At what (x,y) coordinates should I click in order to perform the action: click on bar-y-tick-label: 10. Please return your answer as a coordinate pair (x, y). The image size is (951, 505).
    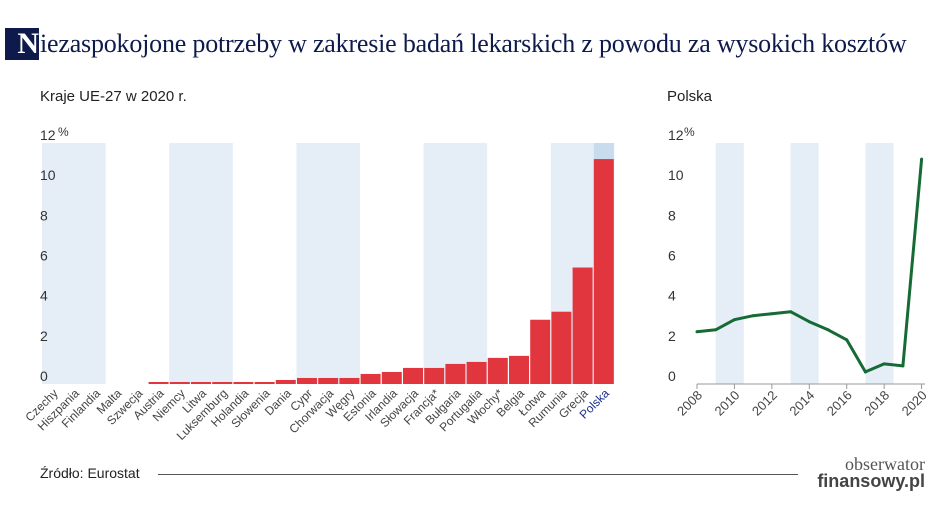
    Looking at the image, I should click on (48, 175).